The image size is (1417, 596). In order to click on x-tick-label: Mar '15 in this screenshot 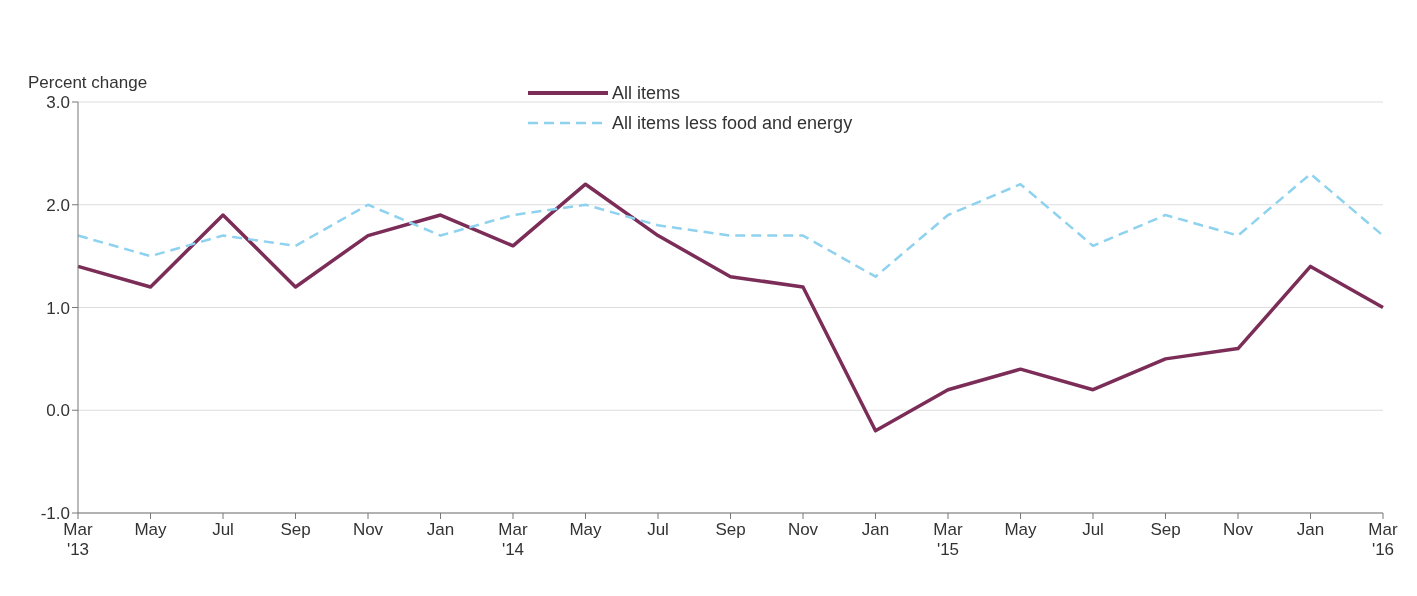, I will do `click(948, 539)`.